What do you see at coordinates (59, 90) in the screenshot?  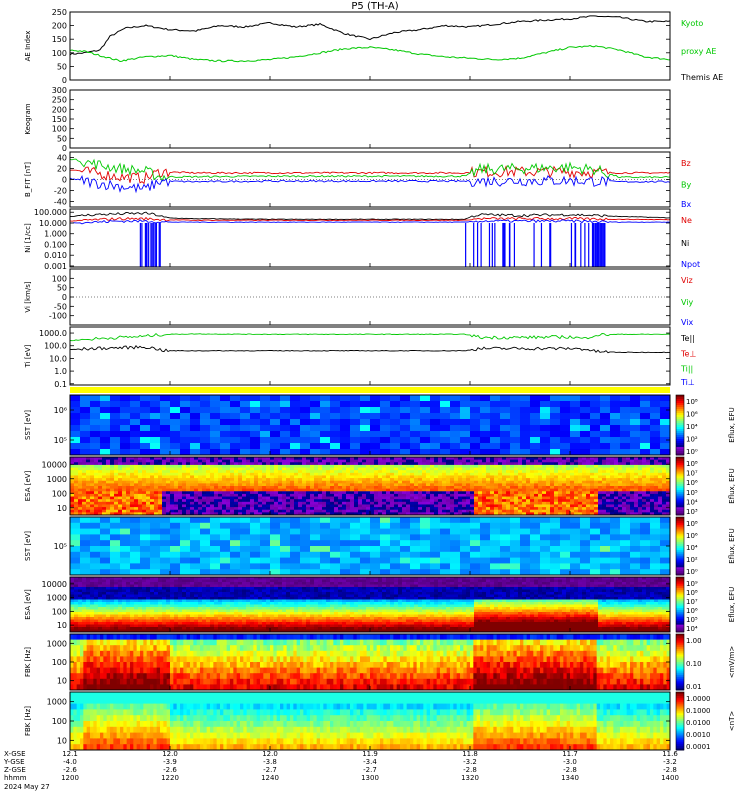 I see `y-tick-label: 300` at bounding box center [59, 90].